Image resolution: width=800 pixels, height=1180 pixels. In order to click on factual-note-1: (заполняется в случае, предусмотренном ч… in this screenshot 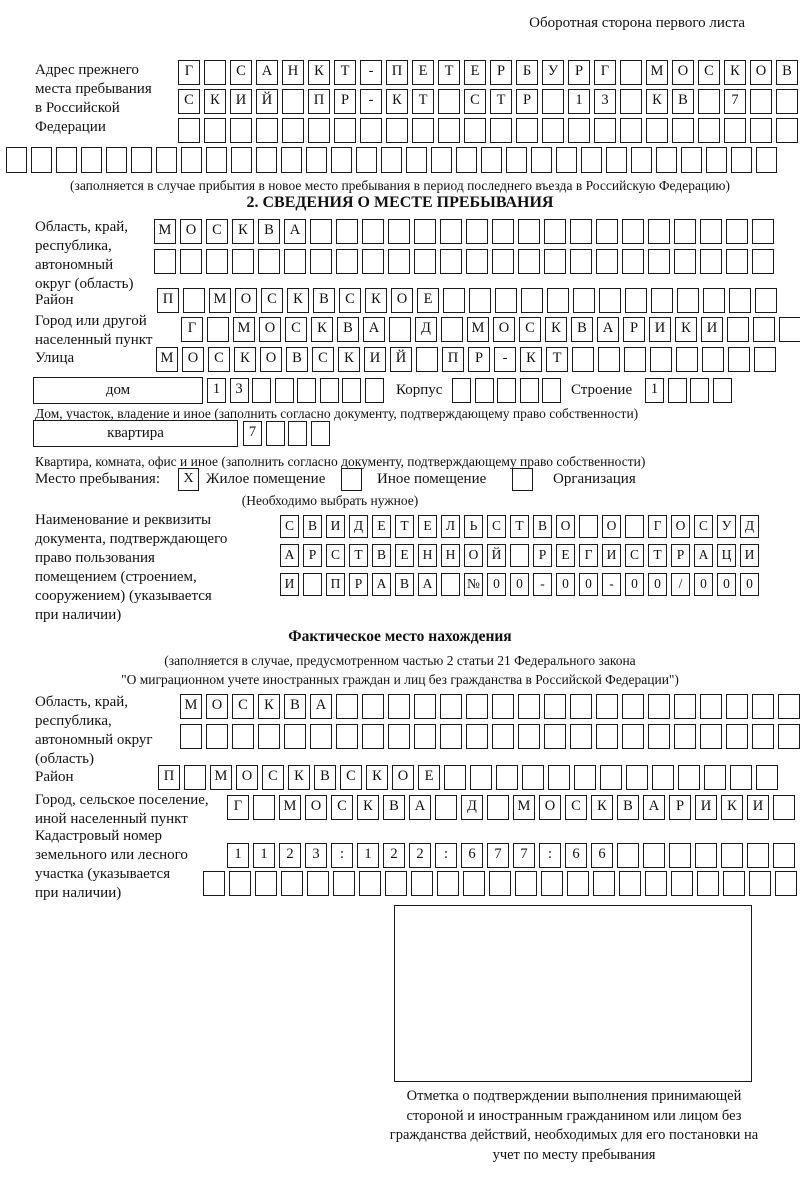, I will do `click(400, 660)`.